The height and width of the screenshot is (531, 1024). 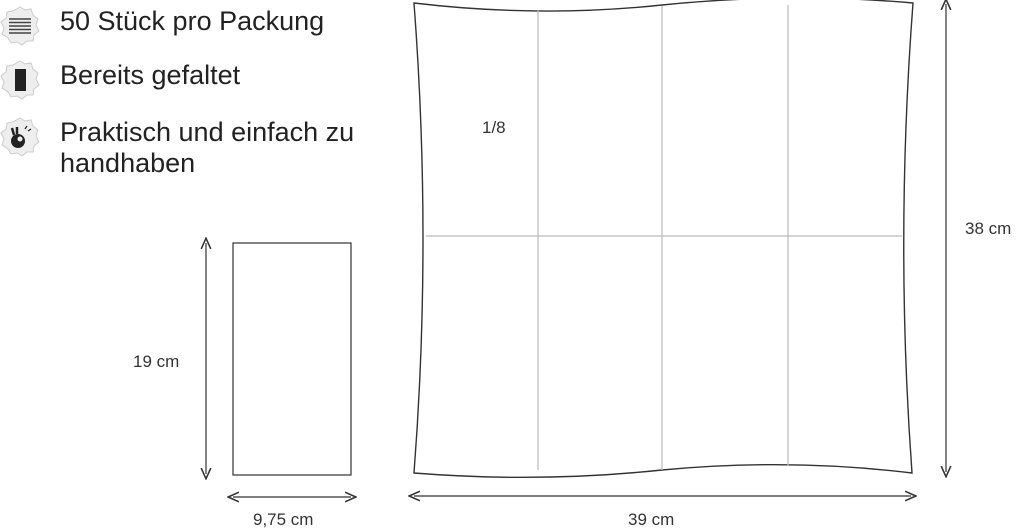 I want to click on feature-pack-count: 50 Stück pro Packung, so click(x=162, y=26).